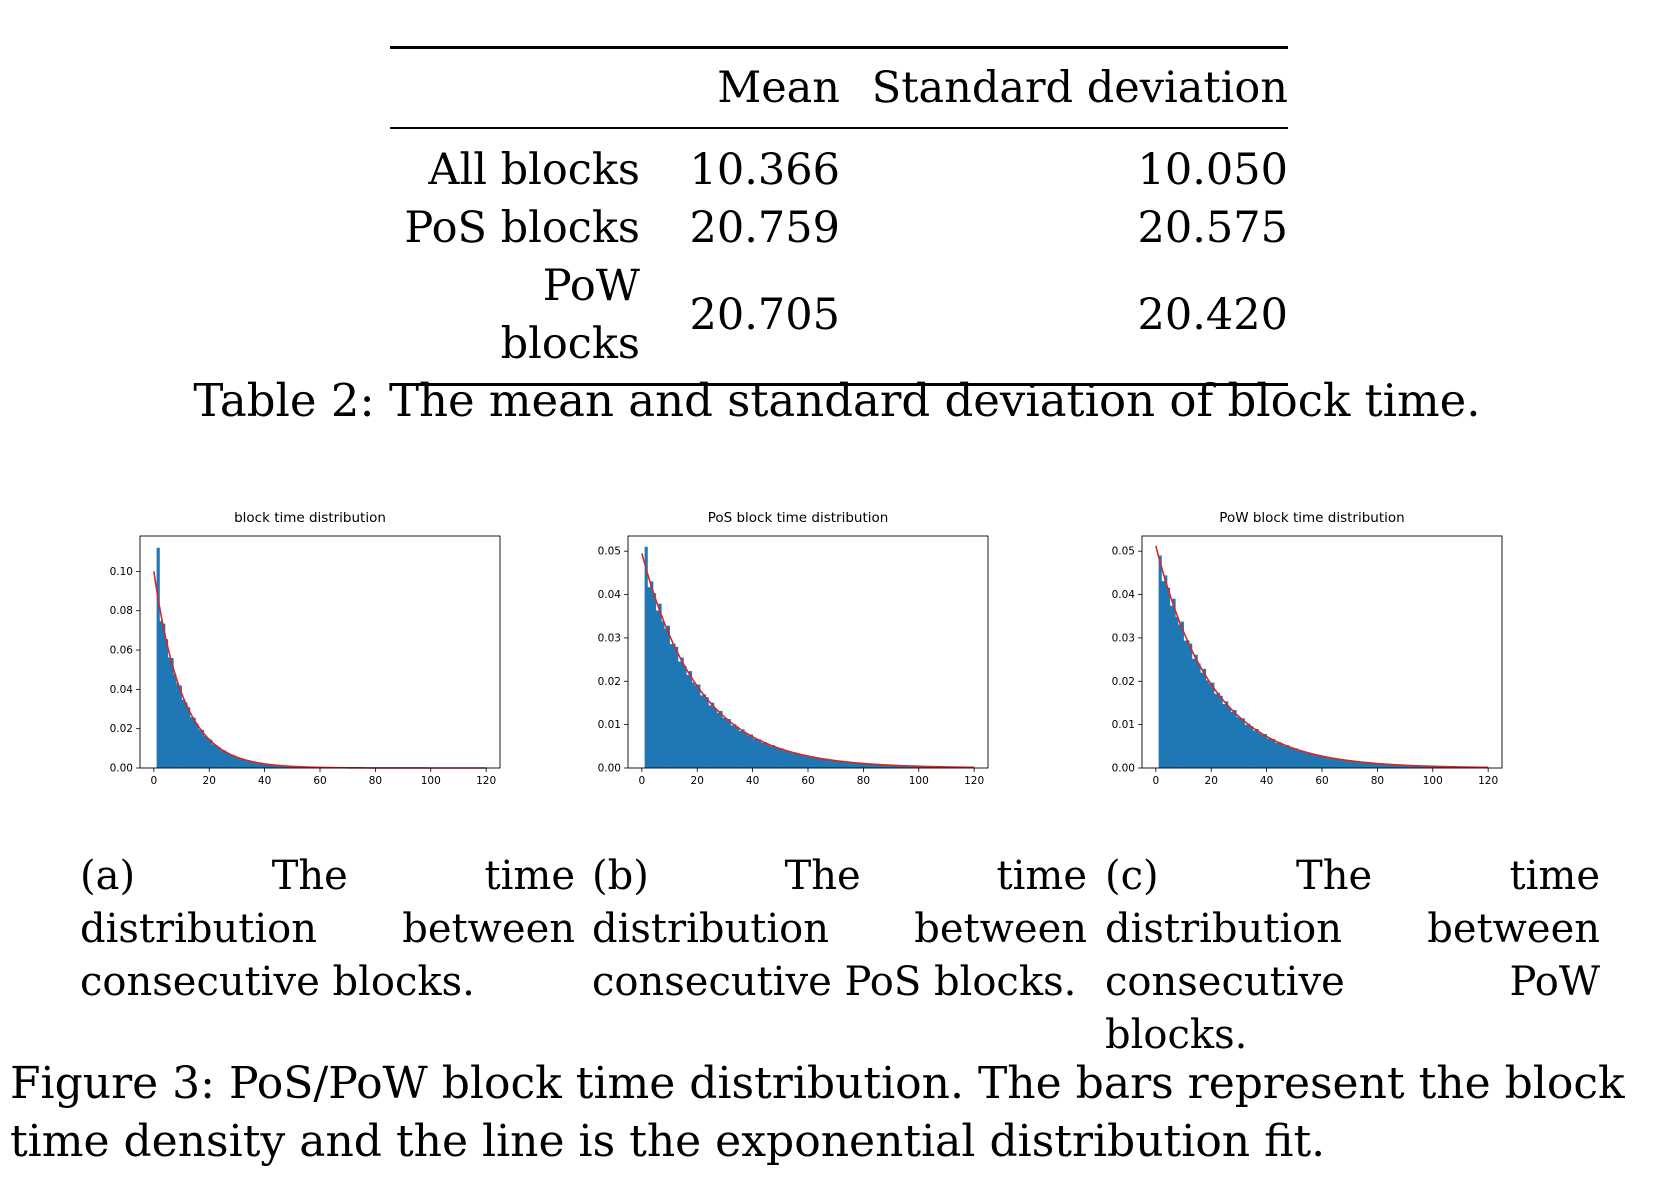 This screenshot has width=1674, height=1182. I want to click on y-tick-label: 0.02, so click(121, 729).